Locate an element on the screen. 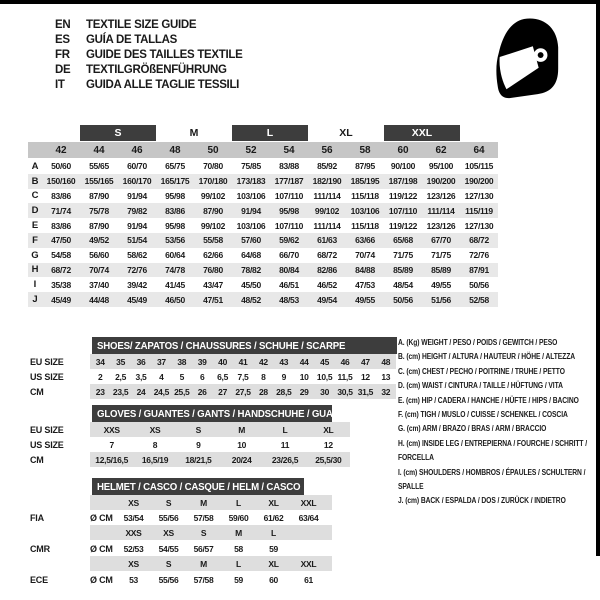  shoes-value-cell: 6,5 is located at coordinates (223, 376).